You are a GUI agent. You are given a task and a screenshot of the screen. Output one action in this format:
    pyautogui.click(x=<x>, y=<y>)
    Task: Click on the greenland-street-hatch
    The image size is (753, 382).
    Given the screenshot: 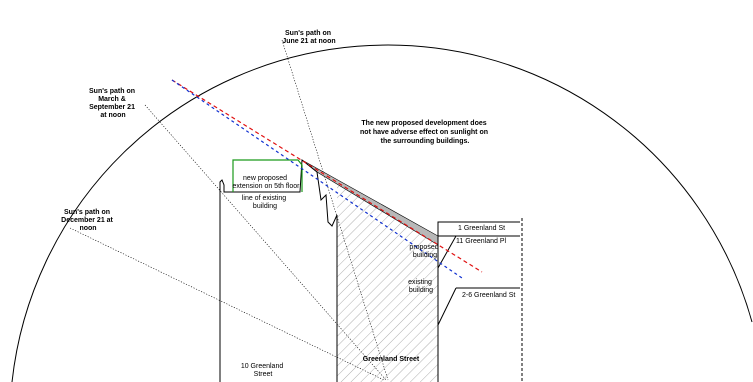 What is the action you would take?
    pyautogui.click(x=387, y=281)
    